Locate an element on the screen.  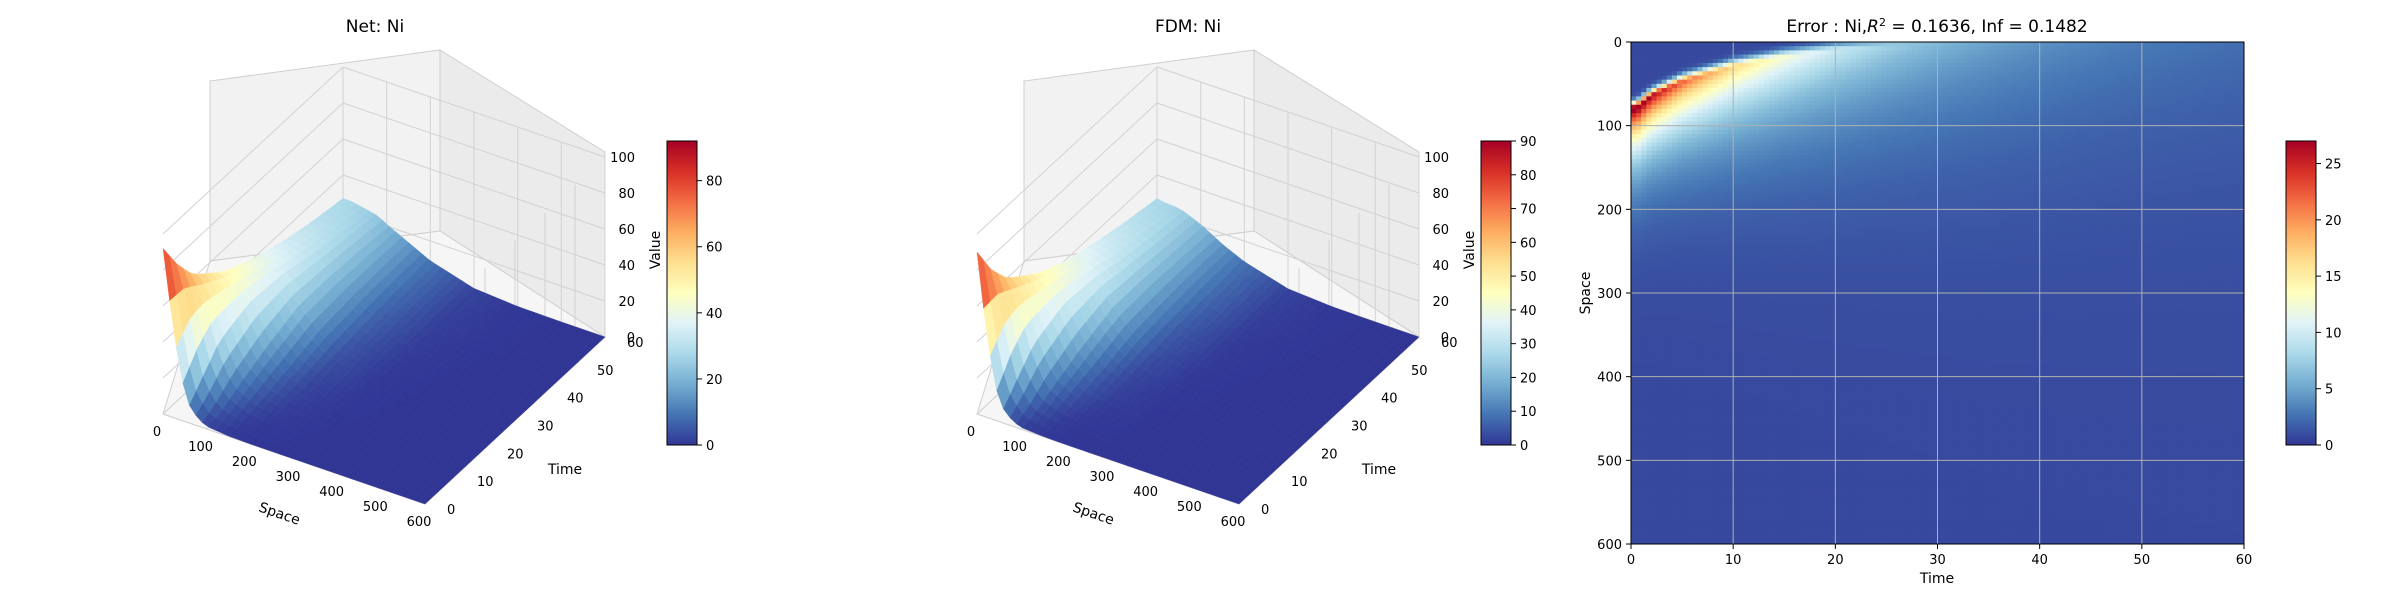
x-axis-label: Space is located at coordinates (1094, 514).